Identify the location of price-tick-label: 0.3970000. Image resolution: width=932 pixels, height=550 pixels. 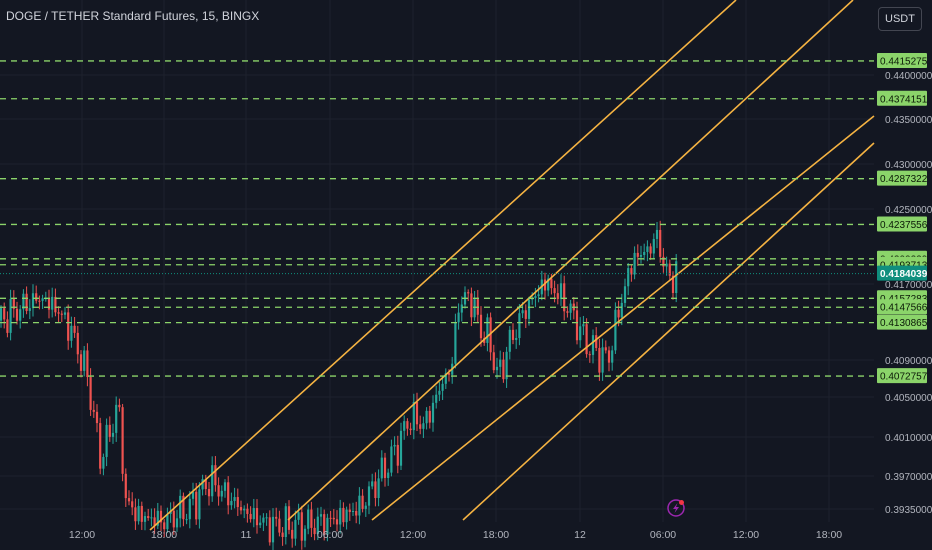
(908, 477).